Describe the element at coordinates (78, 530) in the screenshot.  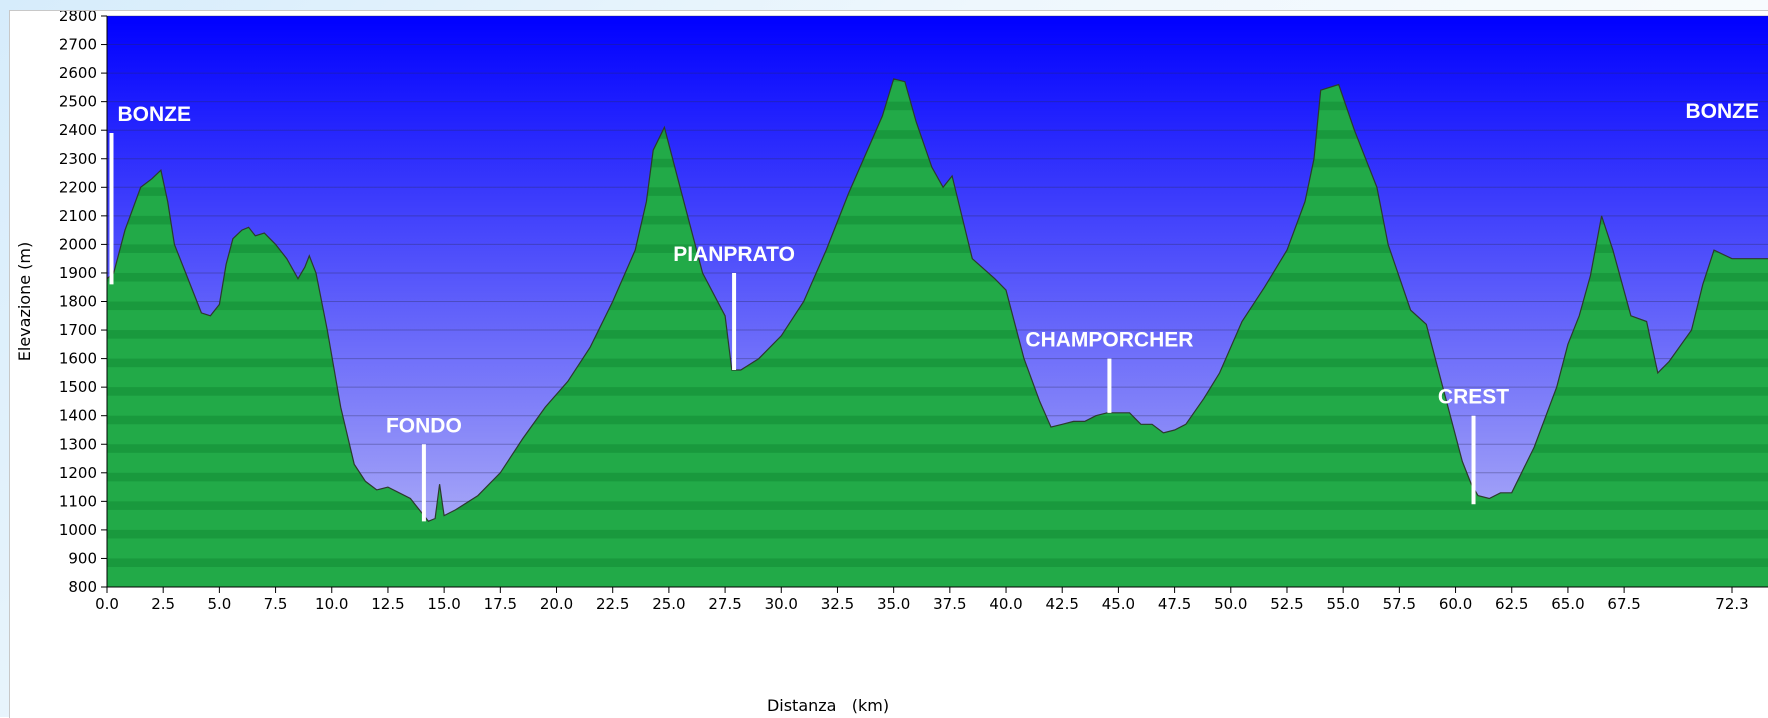
I see `y-tick-label: 1000` at that location.